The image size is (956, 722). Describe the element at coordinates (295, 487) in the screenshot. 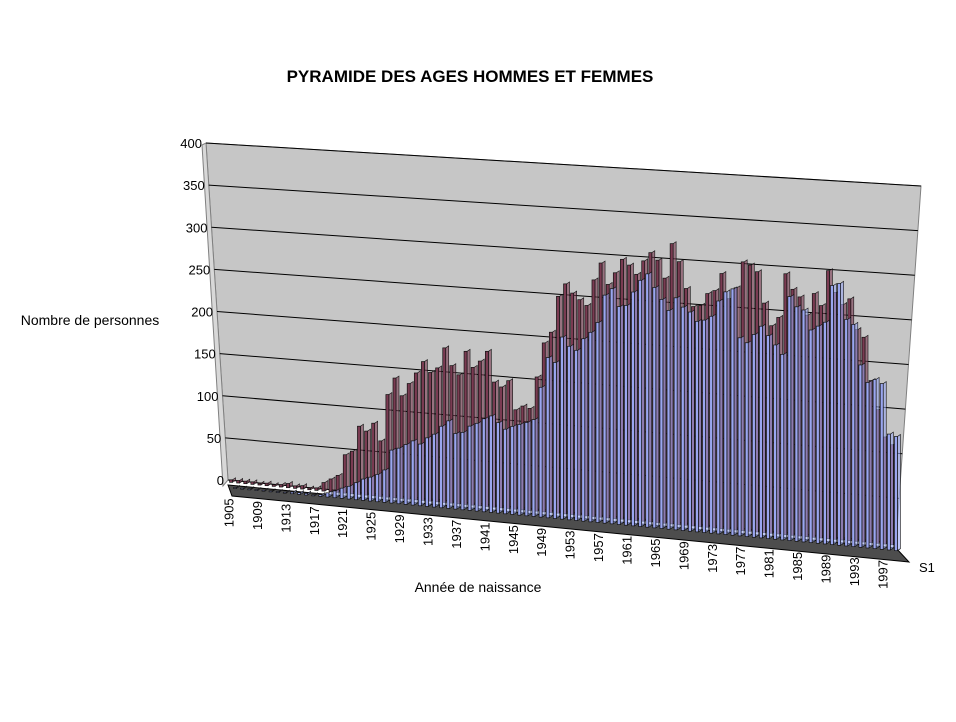

I see `men-bar-1914` at that location.